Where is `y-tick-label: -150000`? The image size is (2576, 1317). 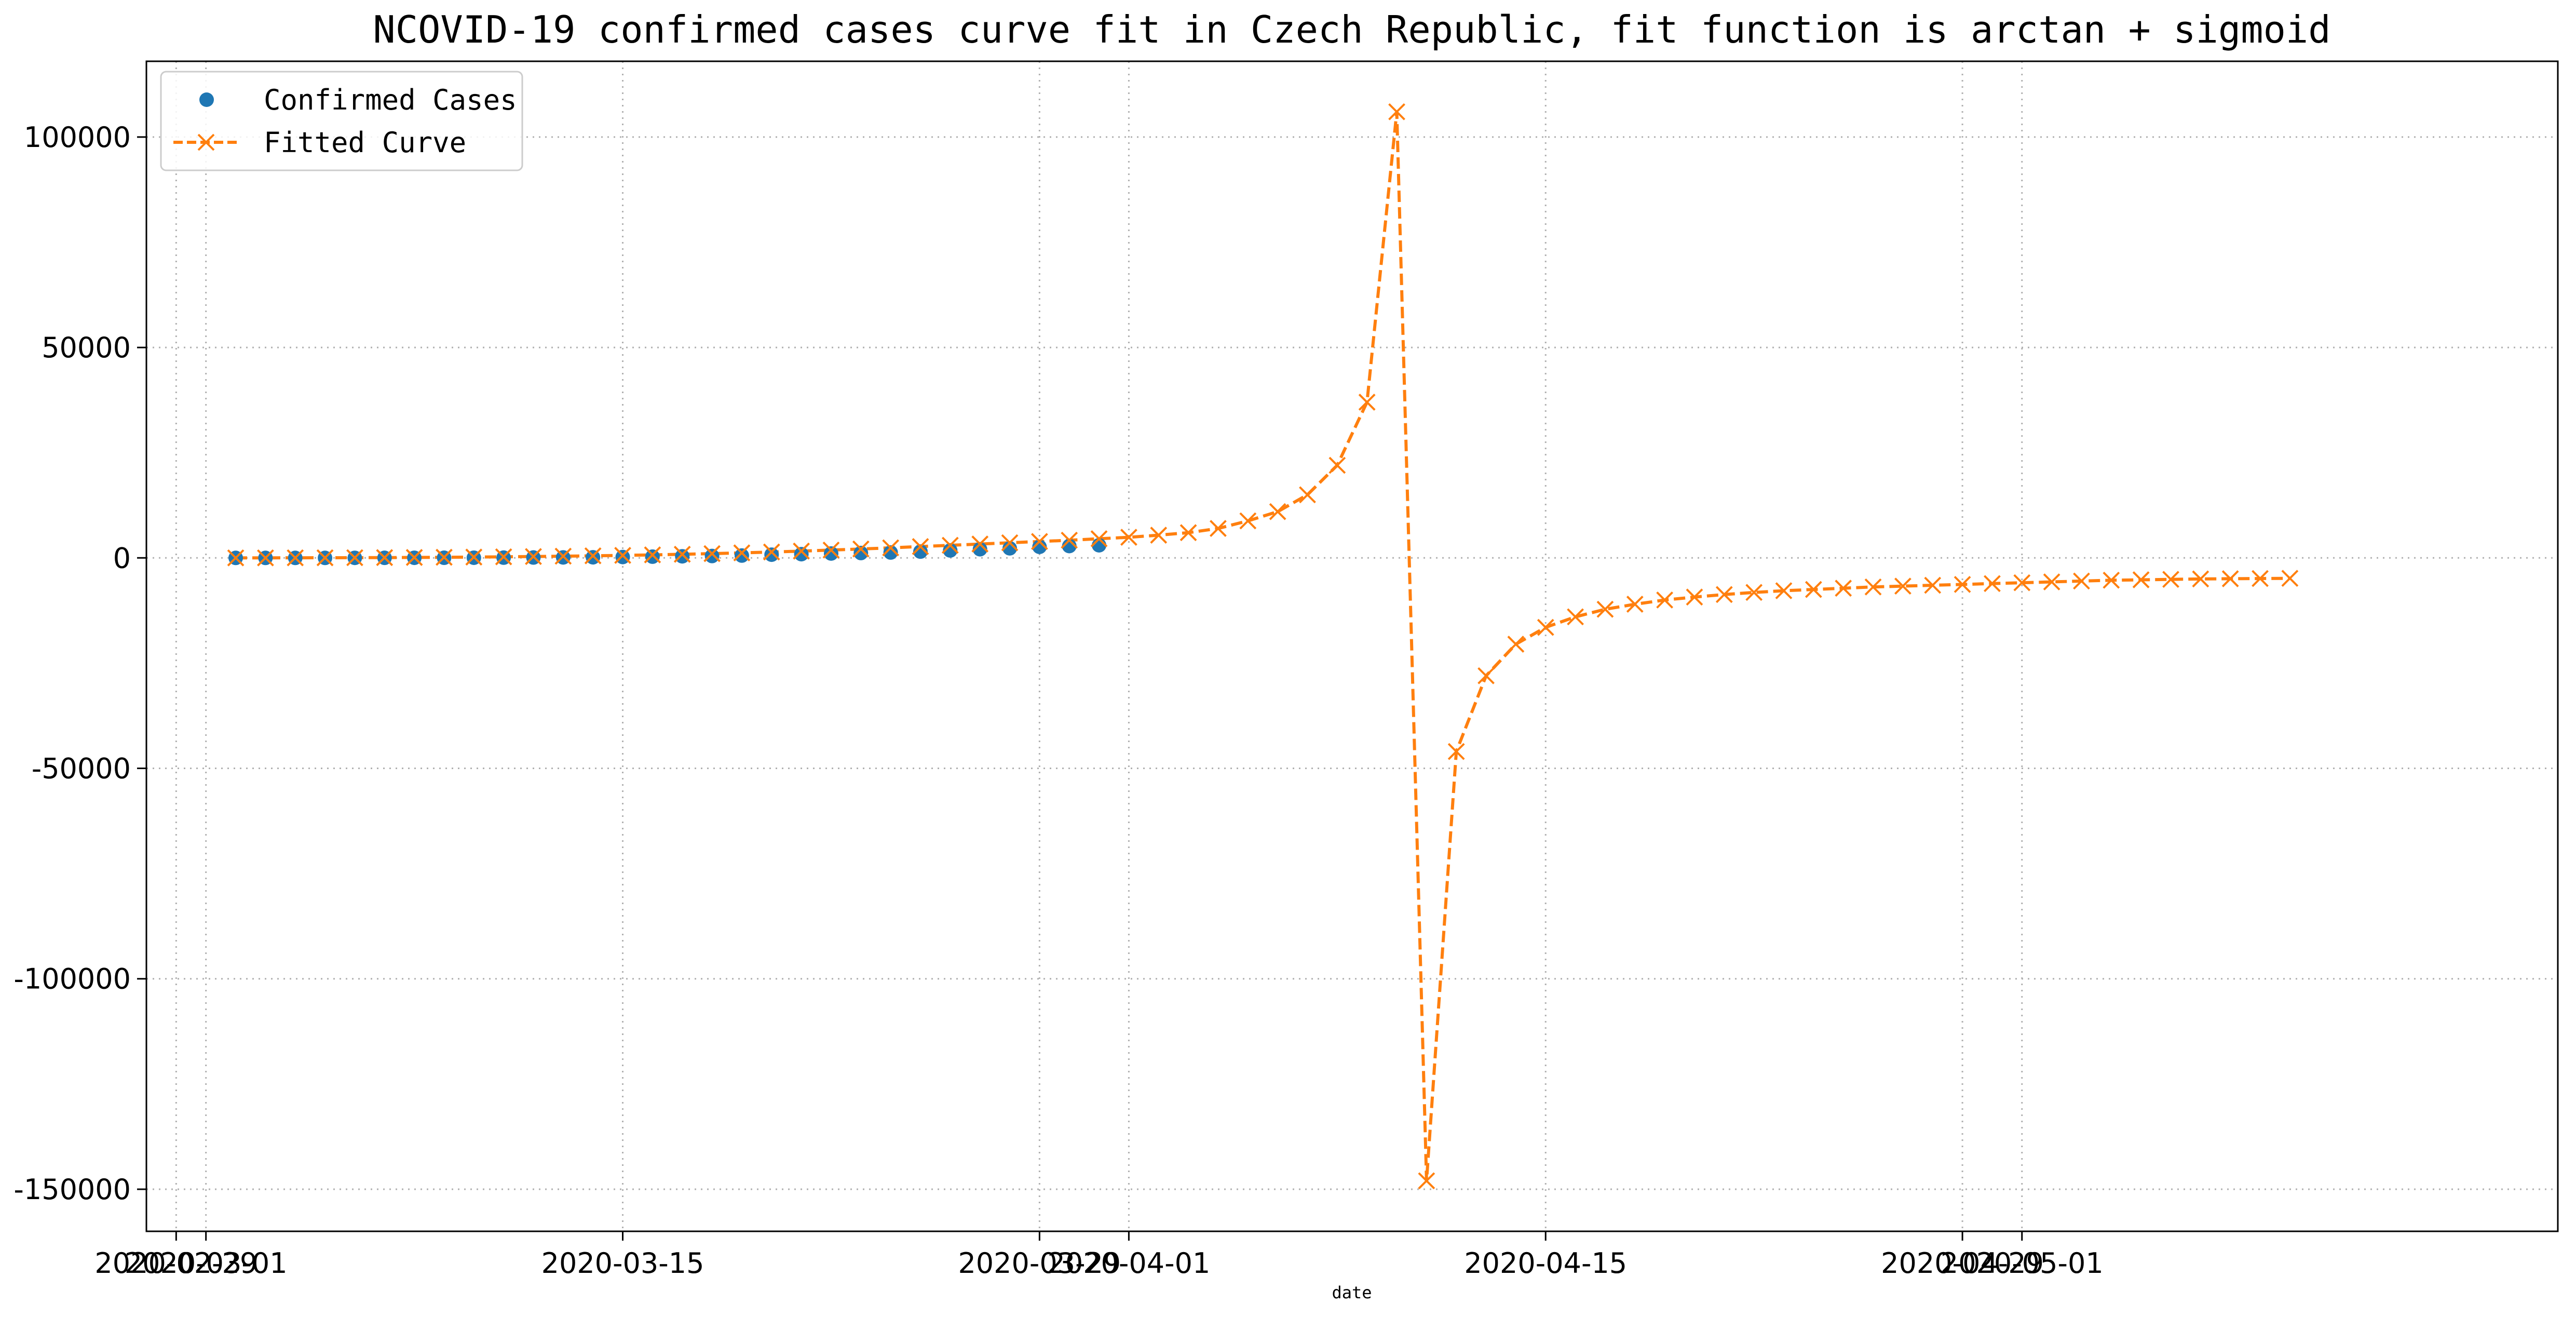
y-tick-label: -150000 is located at coordinates (72, 1189).